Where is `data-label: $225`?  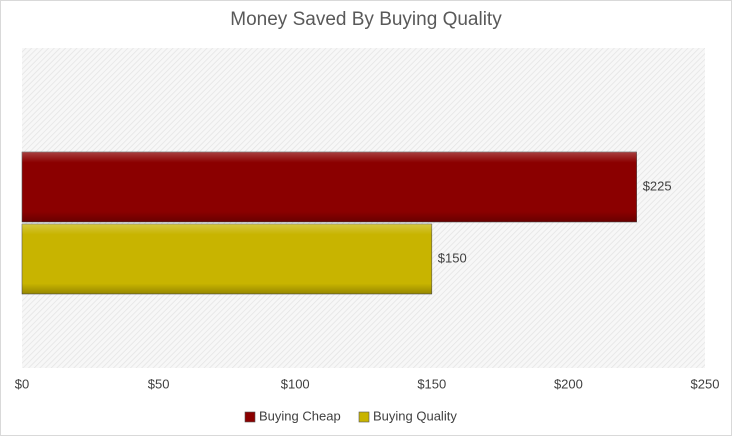
data-label: $225 is located at coordinates (657, 185).